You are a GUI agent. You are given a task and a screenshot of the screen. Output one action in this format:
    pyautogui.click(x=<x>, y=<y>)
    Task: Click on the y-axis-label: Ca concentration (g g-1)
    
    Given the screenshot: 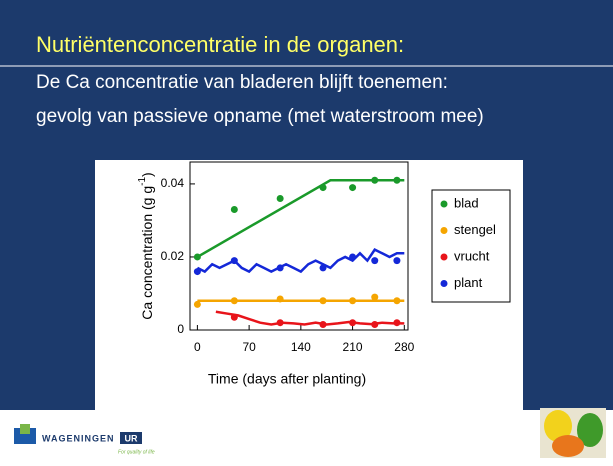 What is the action you would take?
    pyautogui.click(x=146, y=245)
    